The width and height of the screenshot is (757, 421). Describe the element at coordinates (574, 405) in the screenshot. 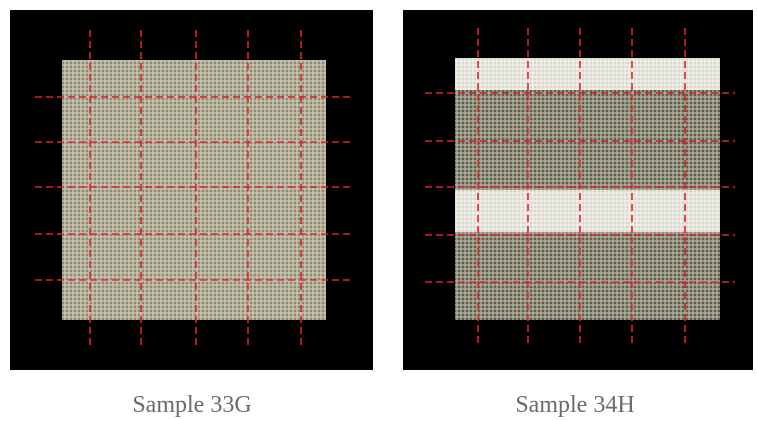

I see `caption: Sample 34H` at that location.